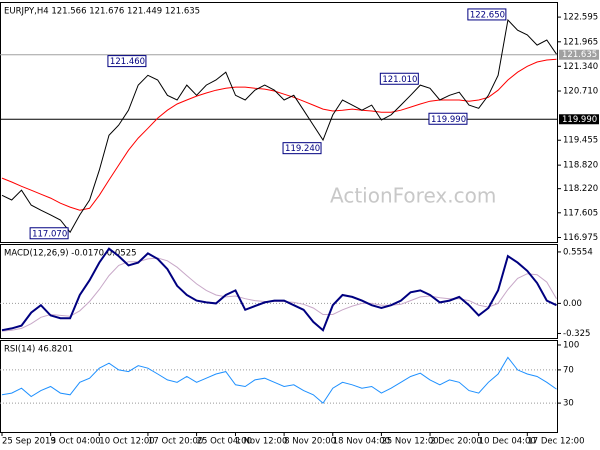 This screenshot has width=600, height=450. What do you see at coordinates (413, 196) in the screenshot?
I see `watermark: ActionForex.com` at bounding box center [413, 196].